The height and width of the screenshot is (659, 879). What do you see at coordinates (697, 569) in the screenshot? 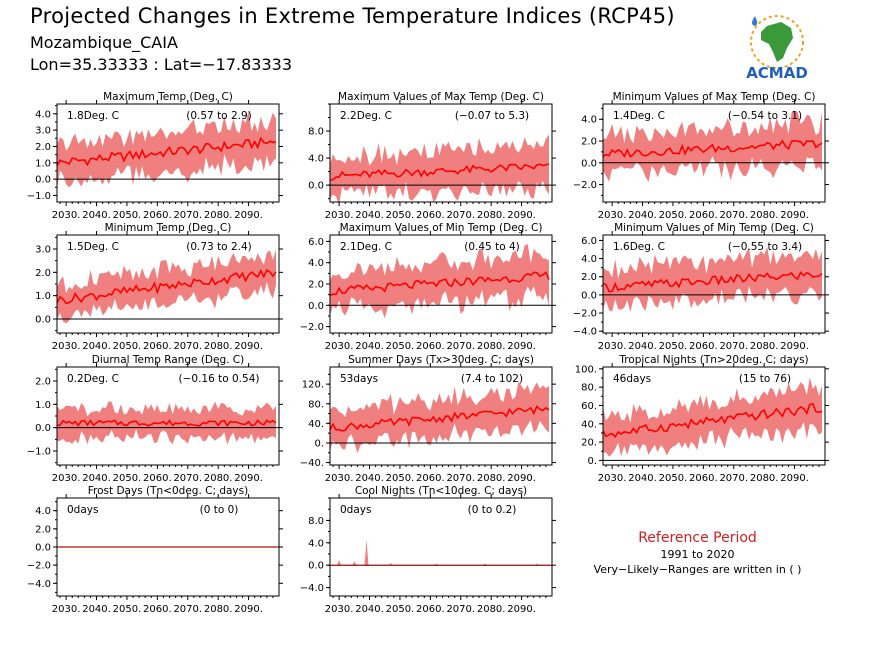
I see `reference-note: Very−Likely−Ranges are written in ( )` at bounding box center [697, 569].